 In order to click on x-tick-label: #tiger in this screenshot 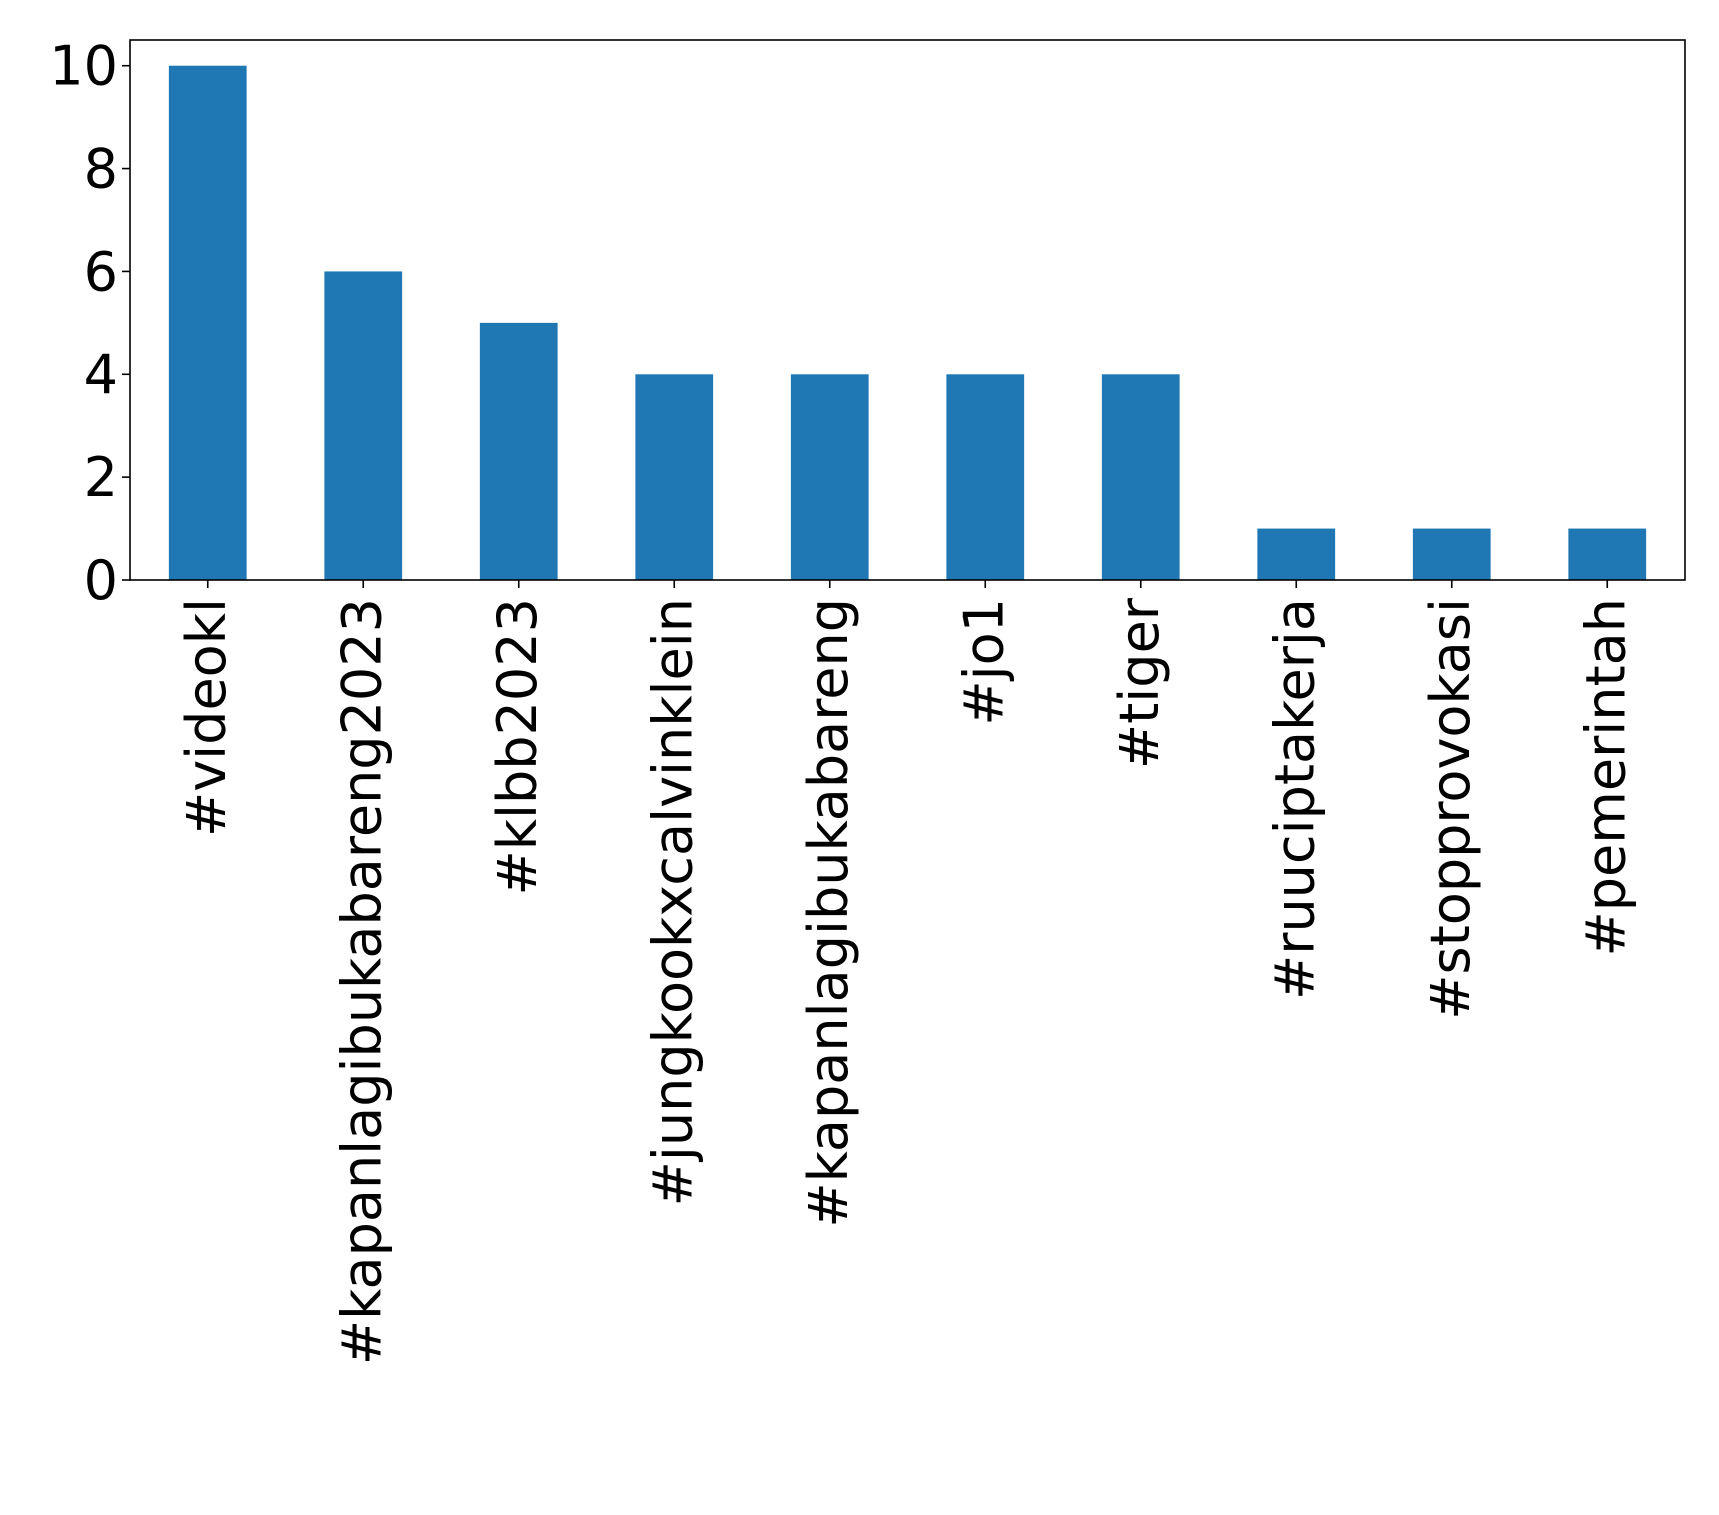, I will do `click(1139, 683)`.